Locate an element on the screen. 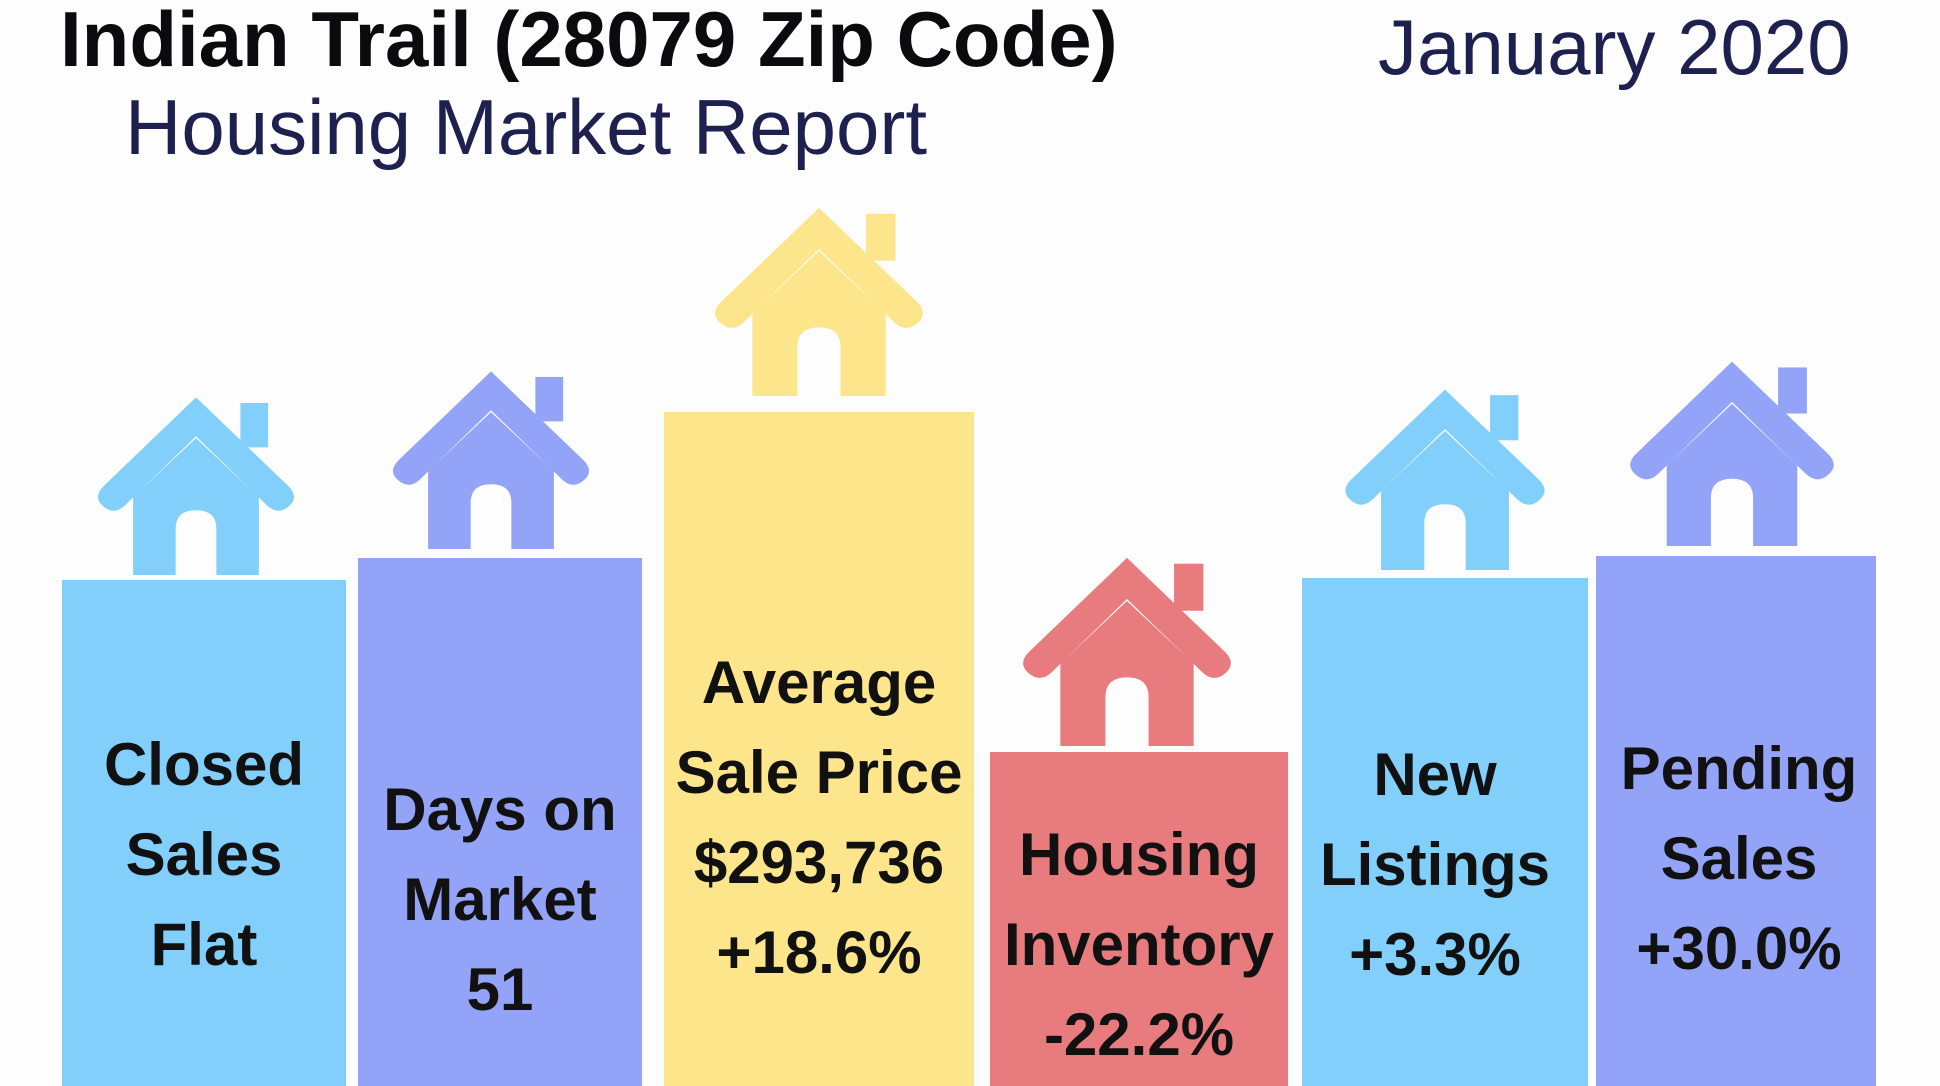 The height and width of the screenshot is (1086, 1940). days-on-market-line-2: Market is located at coordinates (500, 899).